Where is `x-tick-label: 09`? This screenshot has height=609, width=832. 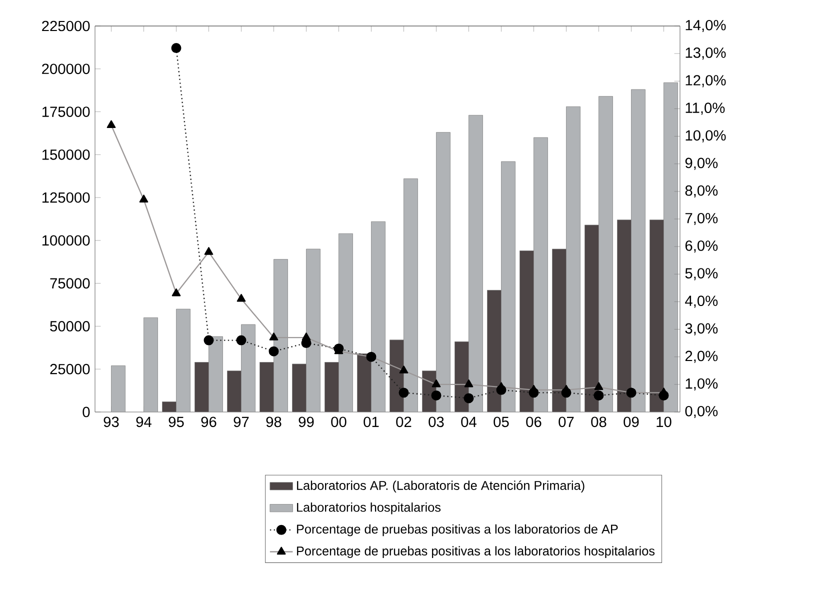 x-tick-label: 09 is located at coordinates (631, 422).